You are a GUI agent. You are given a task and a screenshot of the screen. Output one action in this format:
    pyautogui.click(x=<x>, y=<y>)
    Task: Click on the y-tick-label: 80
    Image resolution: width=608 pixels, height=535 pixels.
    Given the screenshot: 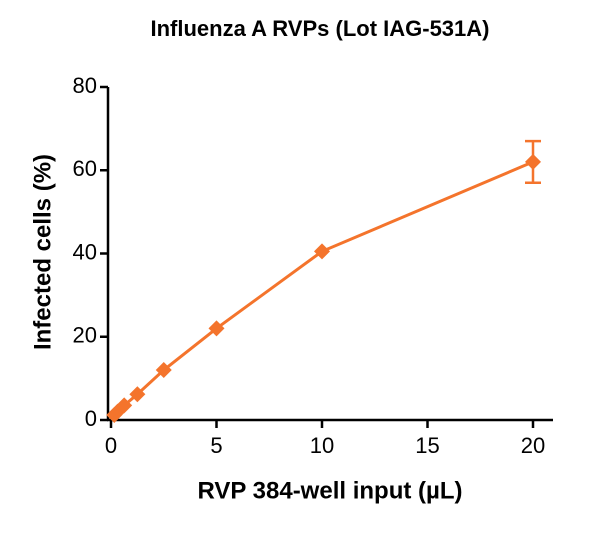 What is the action you would take?
    pyautogui.click(x=85, y=85)
    